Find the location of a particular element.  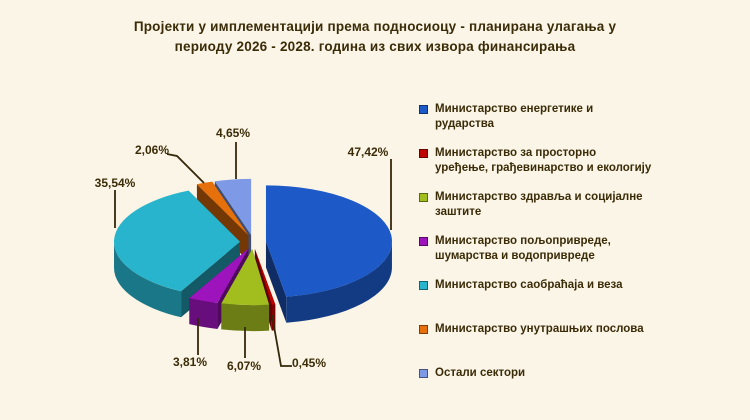

data-label-prostorno: 0,45% is located at coordinates (309, 363).